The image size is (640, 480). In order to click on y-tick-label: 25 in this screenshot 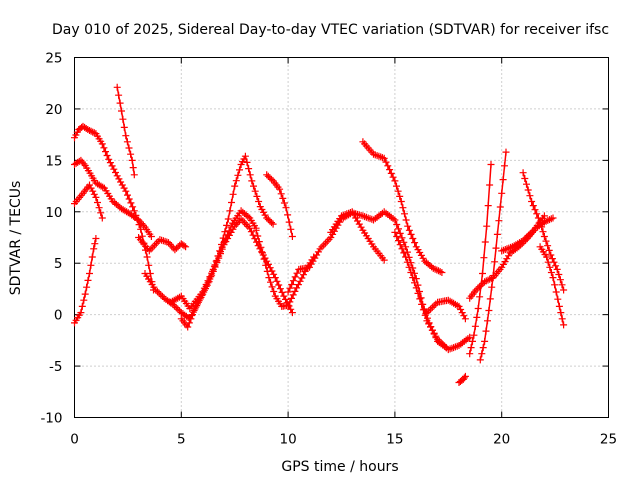, I will do `click(53, 59)`.